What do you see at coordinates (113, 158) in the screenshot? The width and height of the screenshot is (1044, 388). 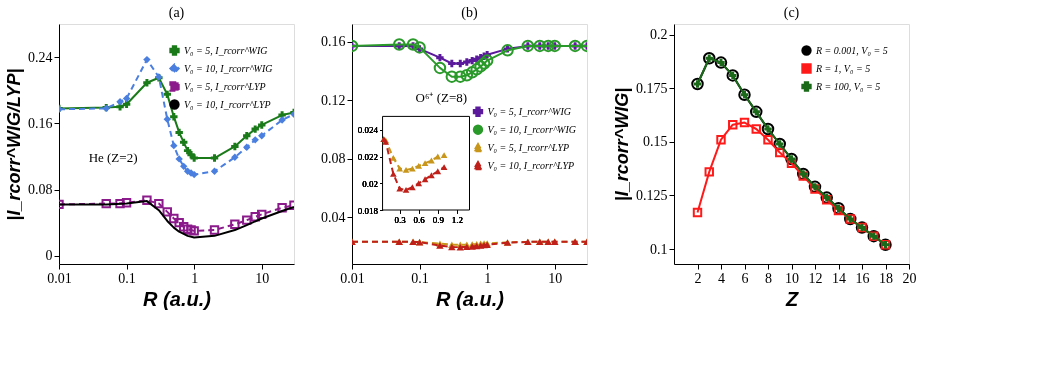 I see `annotation: He (Z=2)` at bounding box center [113, 158].